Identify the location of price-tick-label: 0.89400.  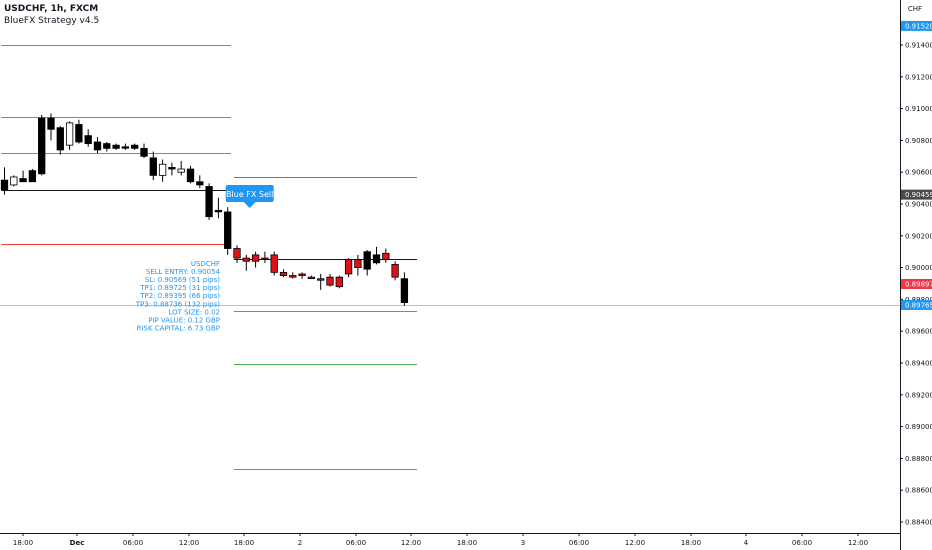
(918, 364).